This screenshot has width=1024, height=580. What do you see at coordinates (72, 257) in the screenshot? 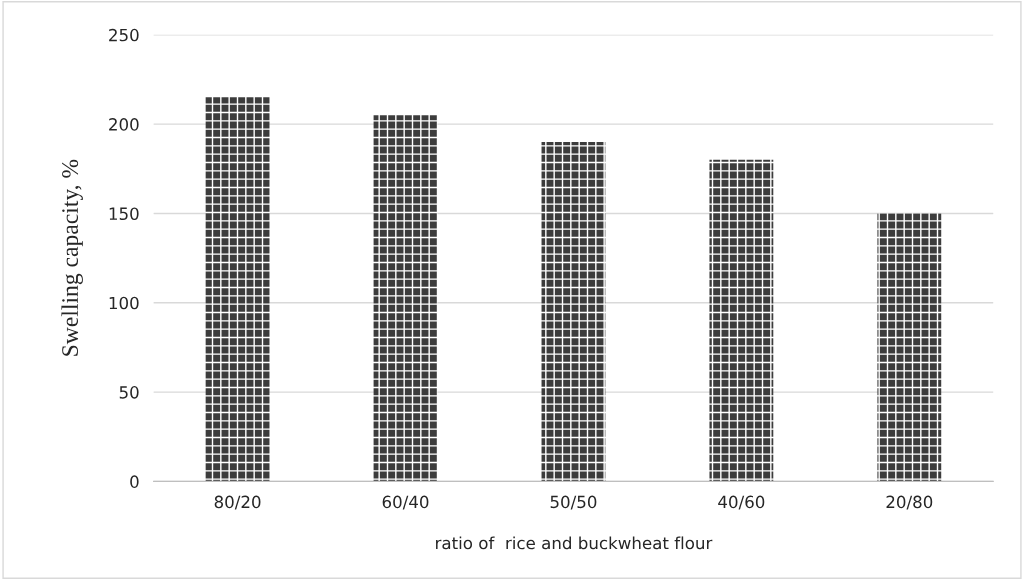
I see `y-axis-title: Swelling capacity, %` at bounding box center [72, 257].